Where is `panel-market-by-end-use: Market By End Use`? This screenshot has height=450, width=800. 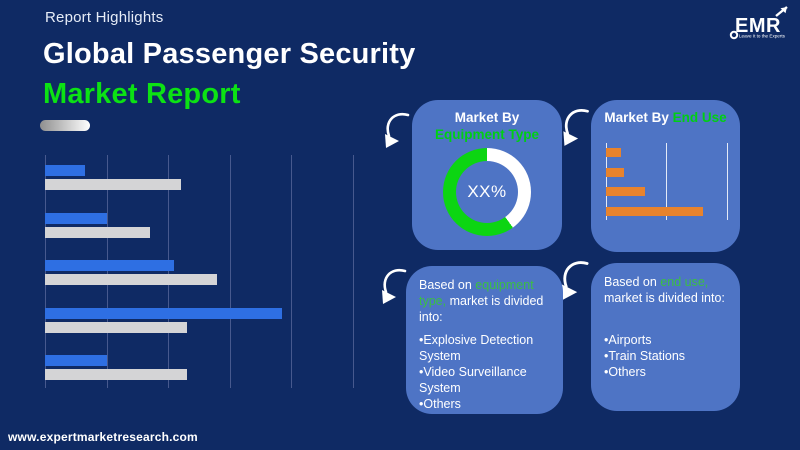
panel-market-by-end-use: Market By End Use is located at coordinates (665, 176).